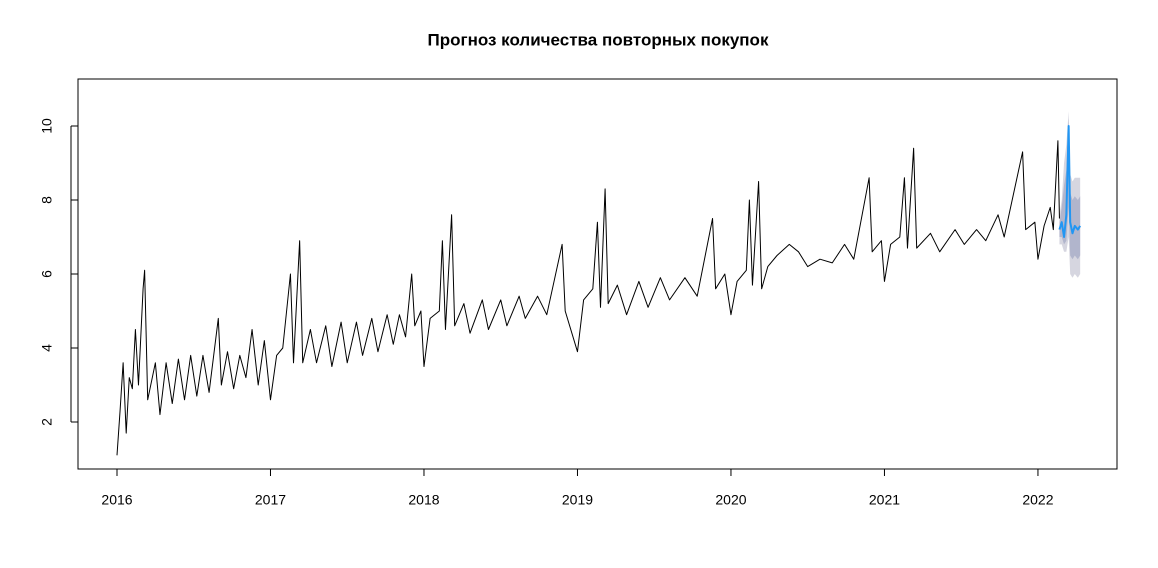 Image resolution: width=1158 pixels, height=568 pixels. Describe the element at coordinates (47, 348) in the screenshot. I see `y-tick-label: 4` at that location.